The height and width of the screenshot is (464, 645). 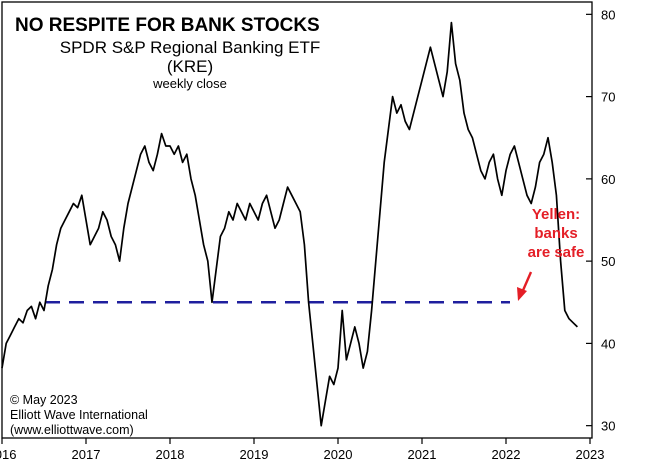 I want to click on y-tick-label: 30, so click(x=608, y=426).